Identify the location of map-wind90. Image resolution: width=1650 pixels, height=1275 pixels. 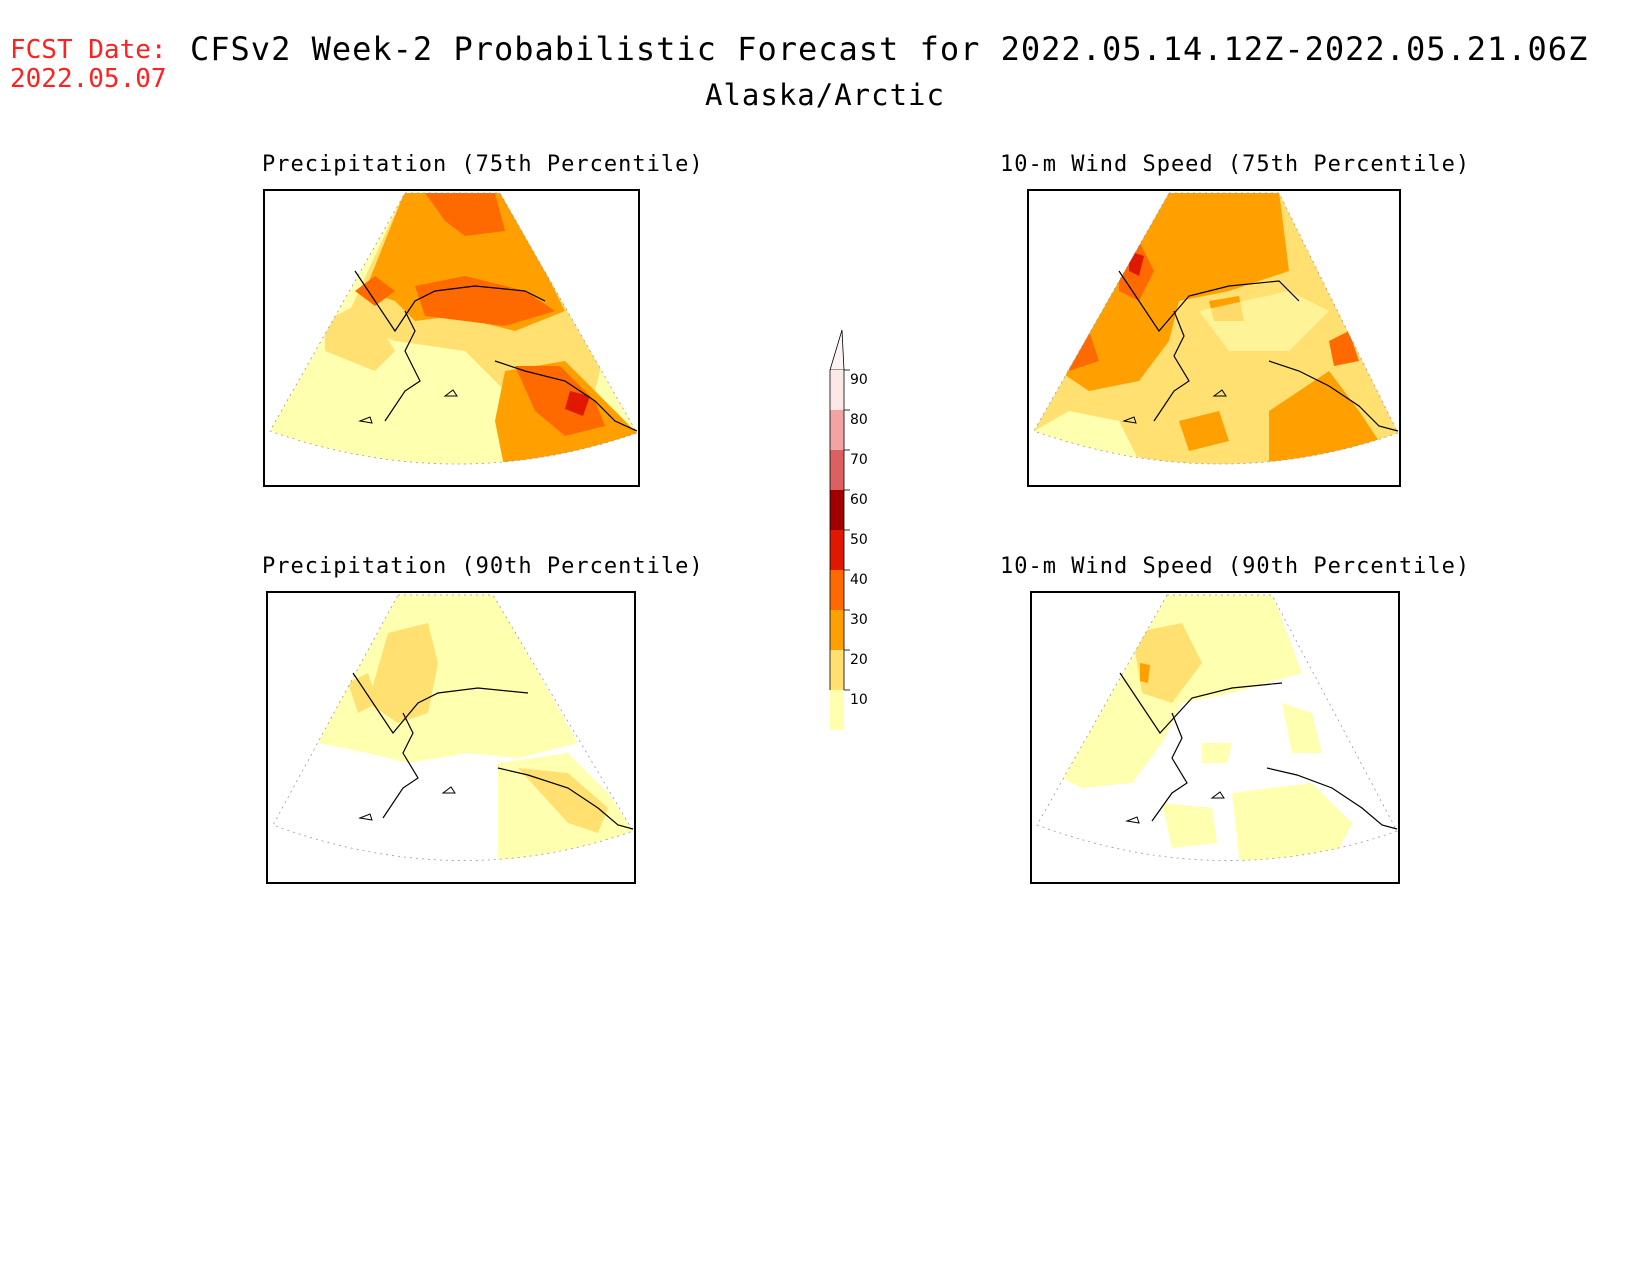
(1215, 737).